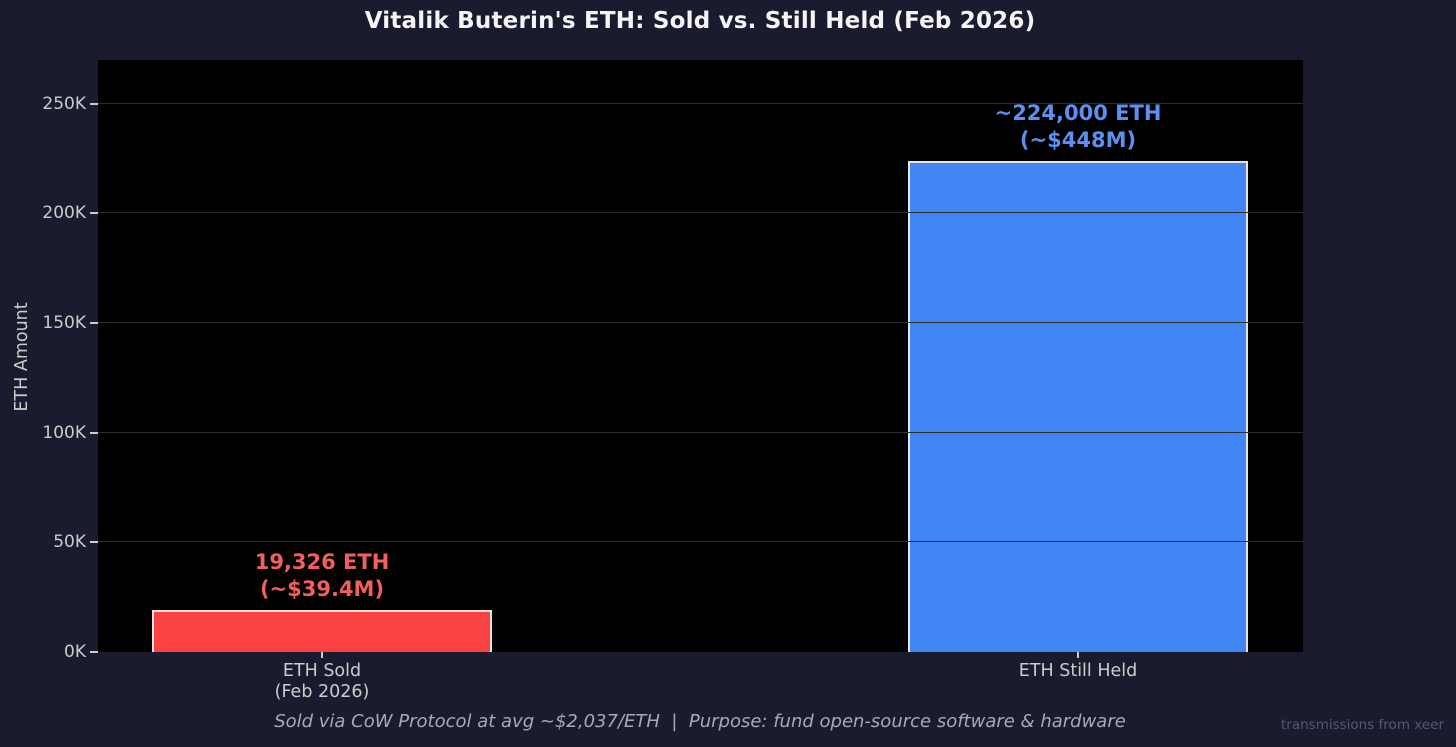 The image size is (1456, 747). What do you see at coordinates (322, 561) in the screenshot?
I see `bar-label-line: 19,326 ETH` at bounding box center [322, 561].